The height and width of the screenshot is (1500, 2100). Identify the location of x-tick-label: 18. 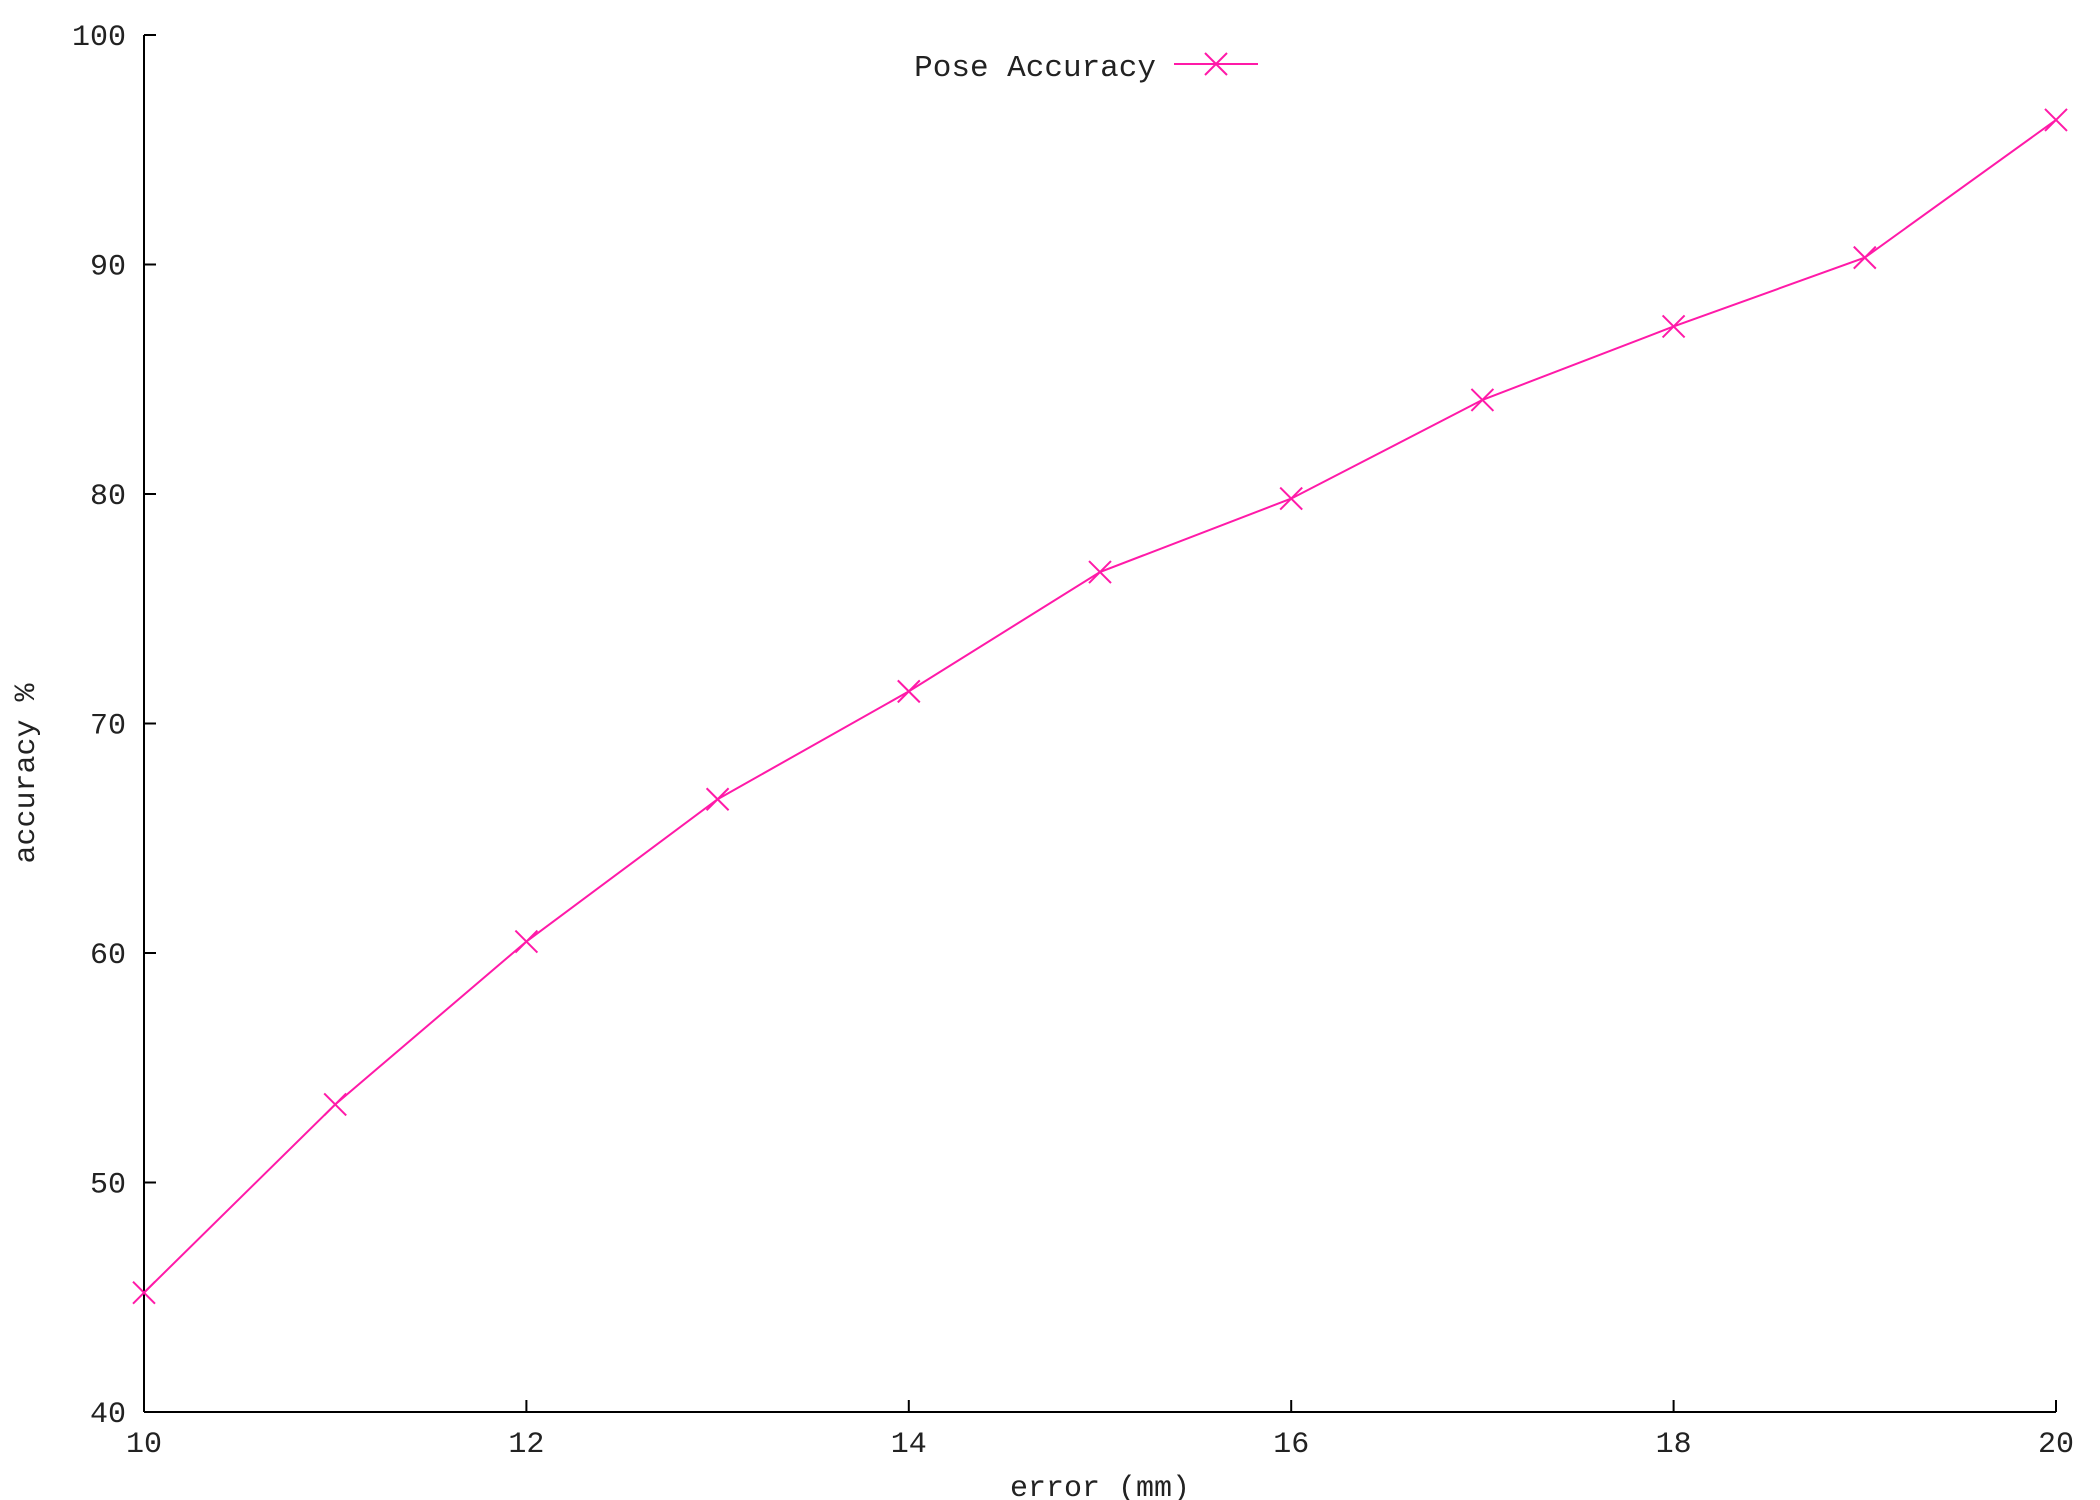
(1674, 1445).